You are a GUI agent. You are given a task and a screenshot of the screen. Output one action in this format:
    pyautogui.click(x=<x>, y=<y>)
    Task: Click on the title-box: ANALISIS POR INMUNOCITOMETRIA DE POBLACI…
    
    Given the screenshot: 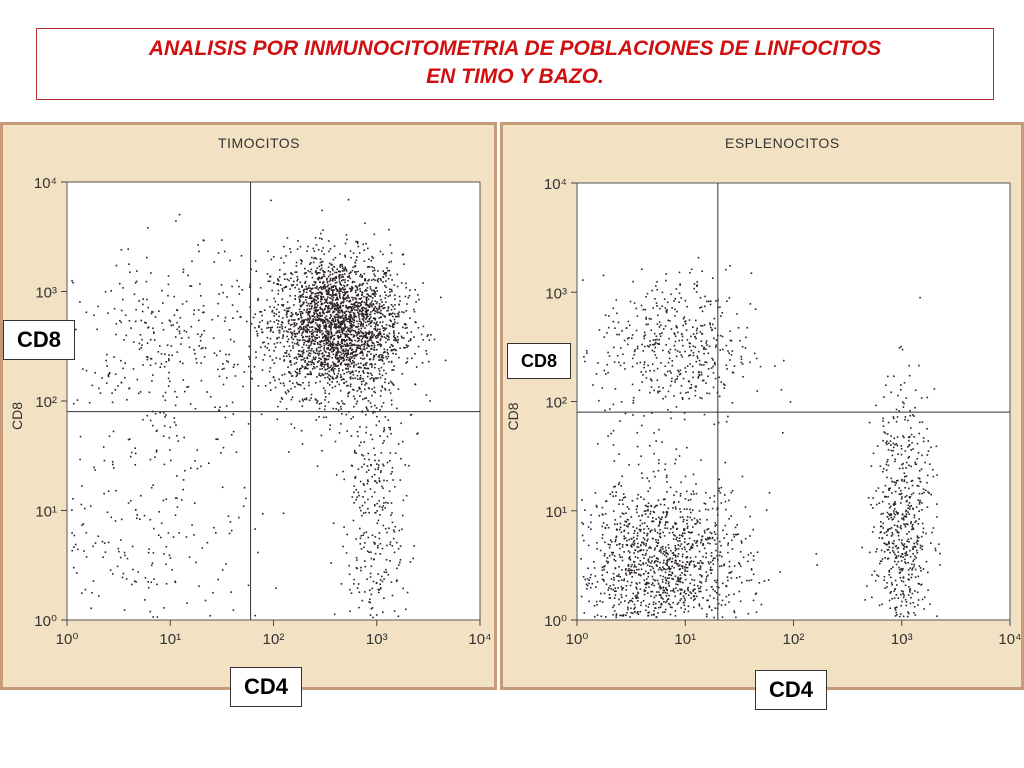 What is the action you would take?
    pyautogui.click(x=515, y=64)
    